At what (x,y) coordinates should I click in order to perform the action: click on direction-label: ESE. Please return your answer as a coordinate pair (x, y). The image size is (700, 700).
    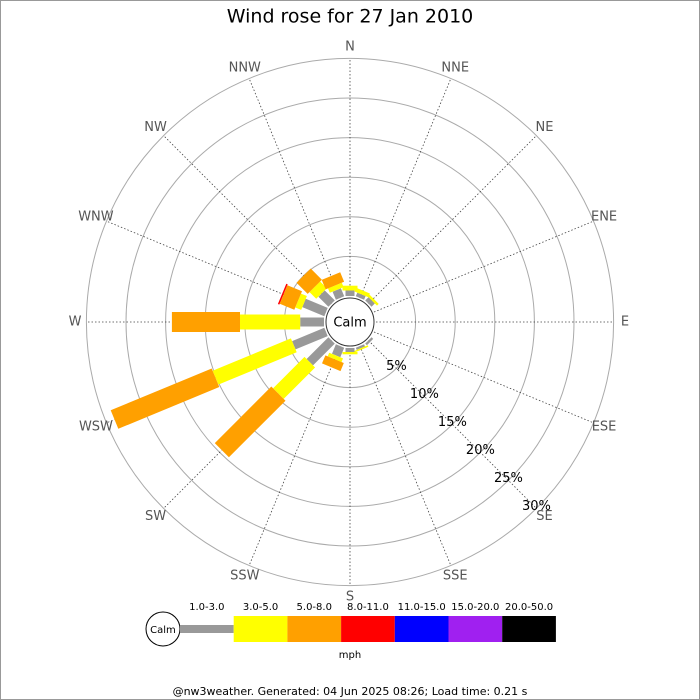
    Looking at the image, I should click on (604, 427).